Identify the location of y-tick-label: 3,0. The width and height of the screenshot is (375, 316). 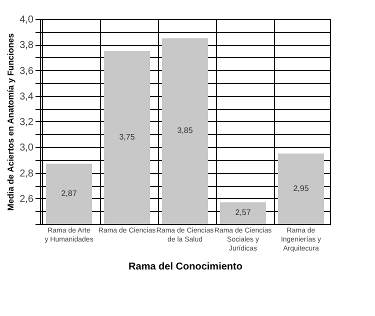
(27, 148).